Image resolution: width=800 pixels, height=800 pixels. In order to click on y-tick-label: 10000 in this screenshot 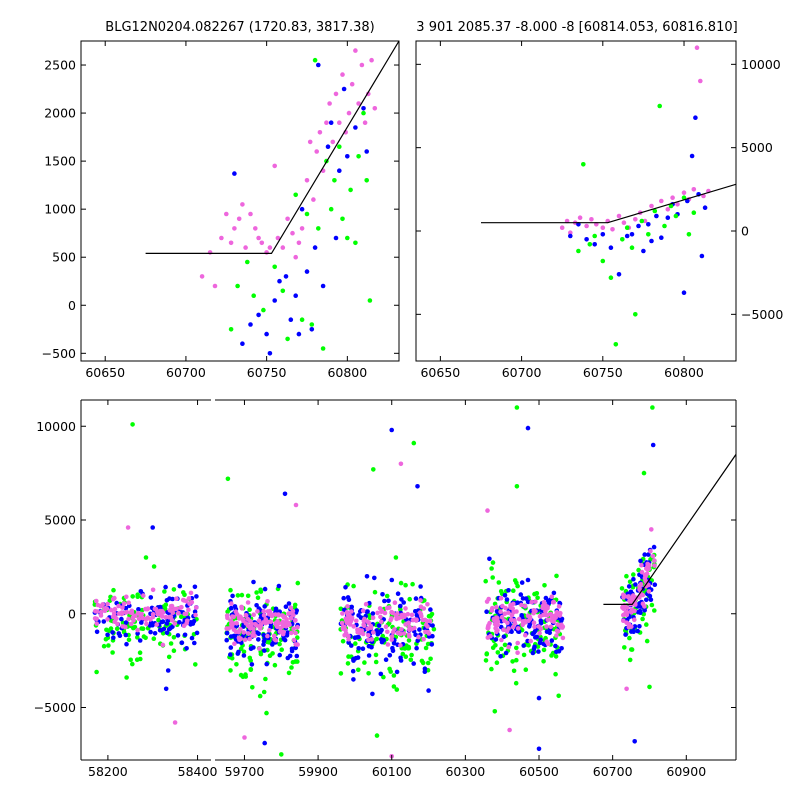, I will do `click(56, 426)`.